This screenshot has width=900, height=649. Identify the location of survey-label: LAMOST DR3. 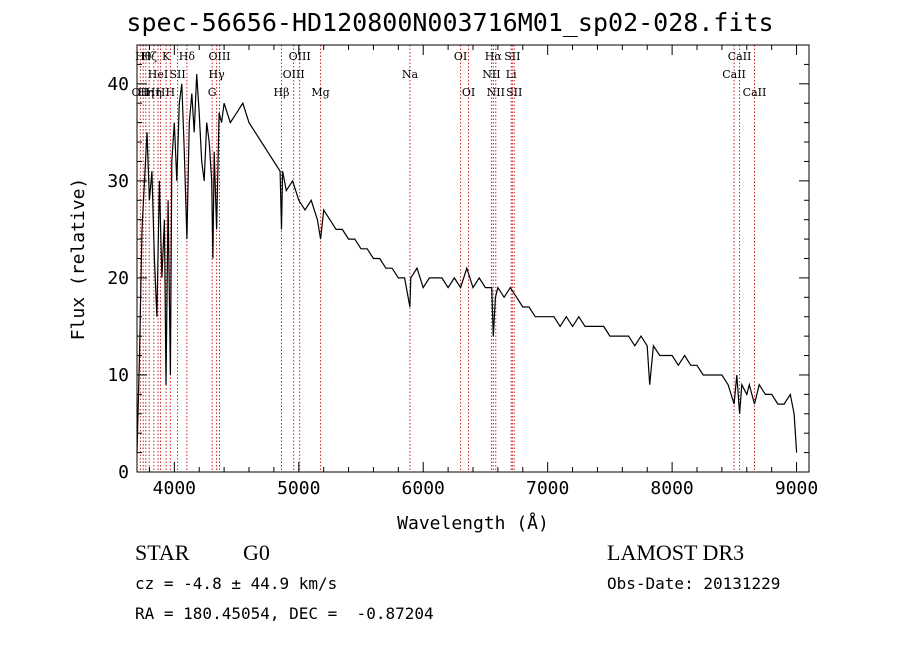
(676, 552).